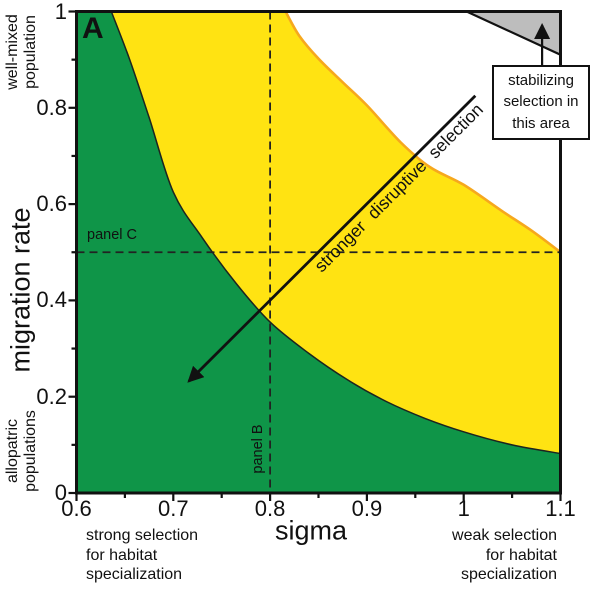 This screenshot has height=590, width=600. Describe the element at coordinates (541, 102) in the screenshot. I see `stabilizing-selection-callout: stabilizing selection in this area` at that location.